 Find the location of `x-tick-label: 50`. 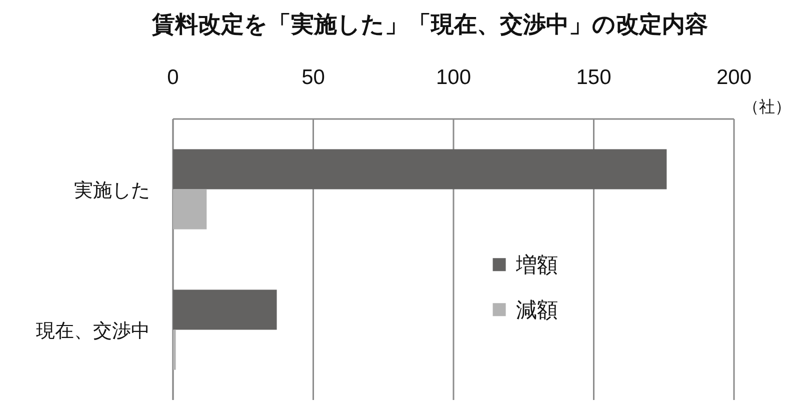

x-tick-label: 50 is located at coordinates (313, 77).